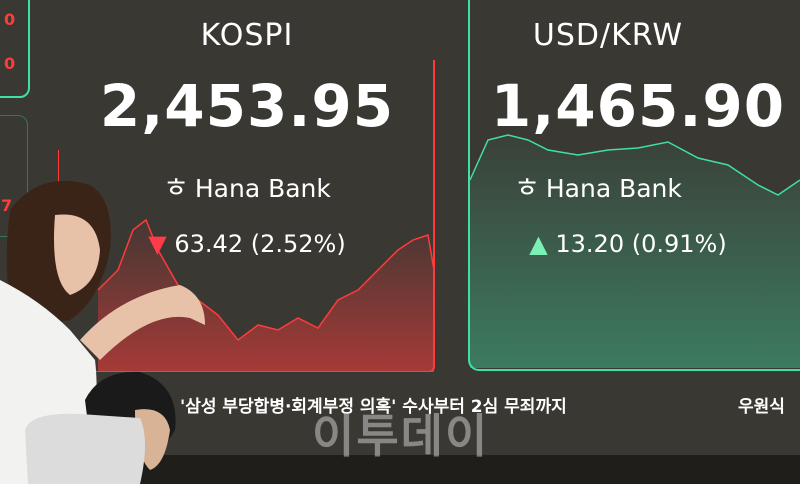  I want to click on down-triangle-icon: ▼, so click(157, 244).